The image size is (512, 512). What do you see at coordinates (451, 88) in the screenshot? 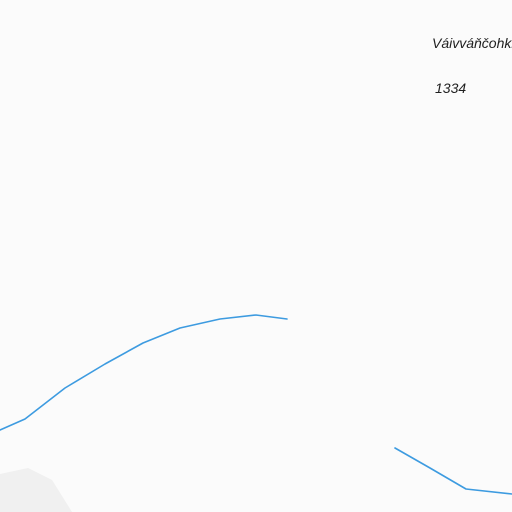
I see `peak-elevation-label: 1334` at bounding box center [451, 88].